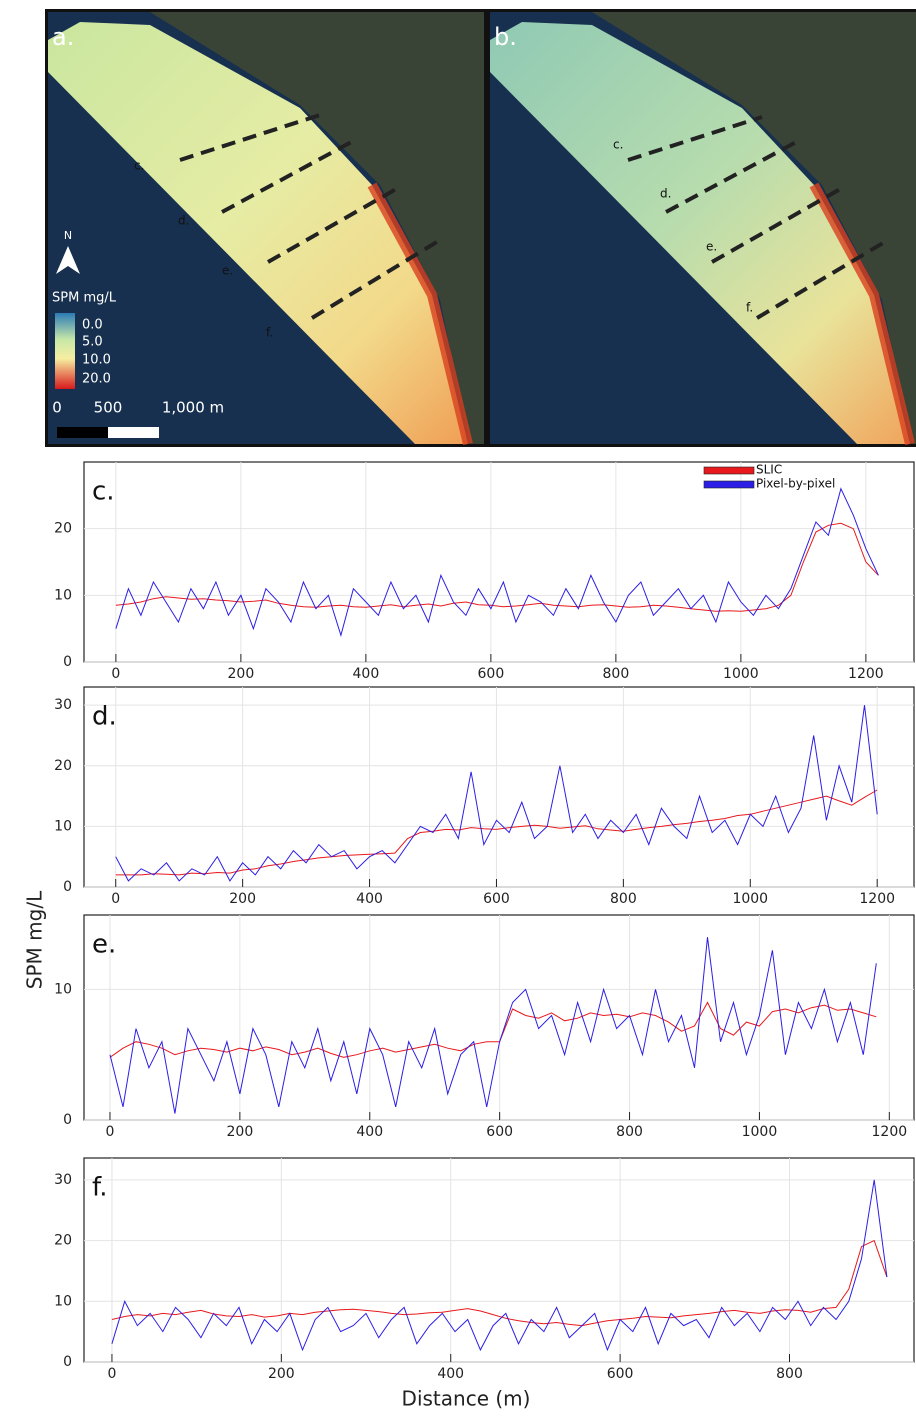 The width and height of the screenshot is (916, 1416). I want to click on legend-label: Pixel-by-pixel, so click(795, 484).